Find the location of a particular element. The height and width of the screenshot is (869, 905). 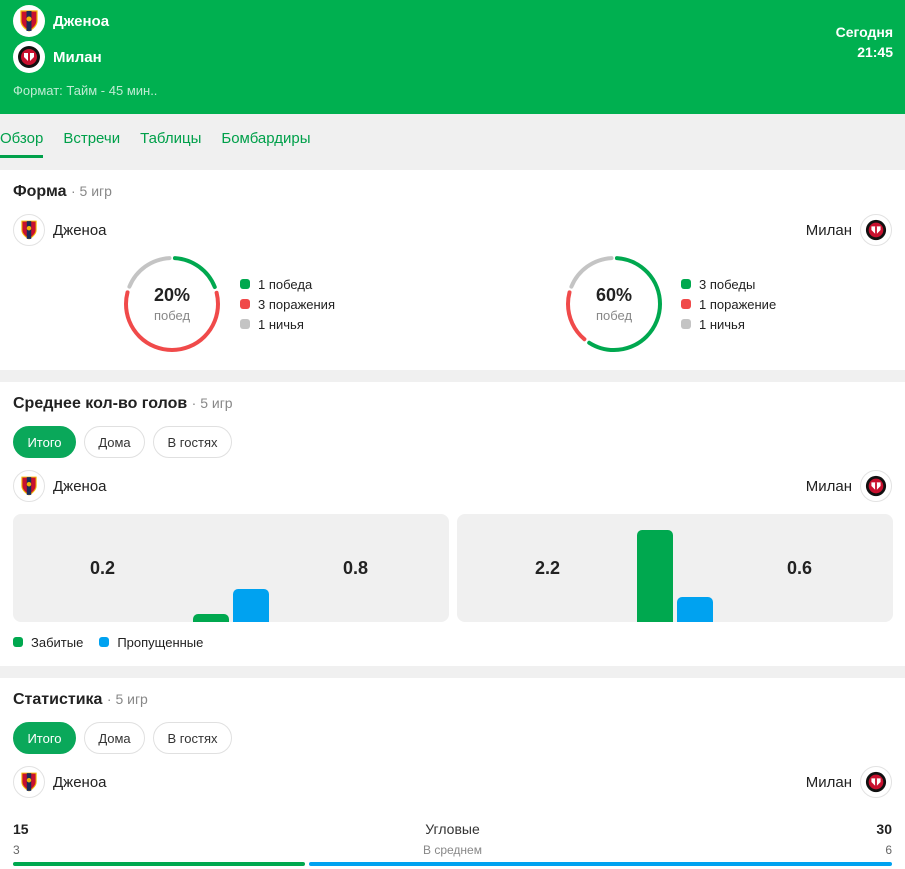

form-away-team: Милан is located at coordinates (849, 230).